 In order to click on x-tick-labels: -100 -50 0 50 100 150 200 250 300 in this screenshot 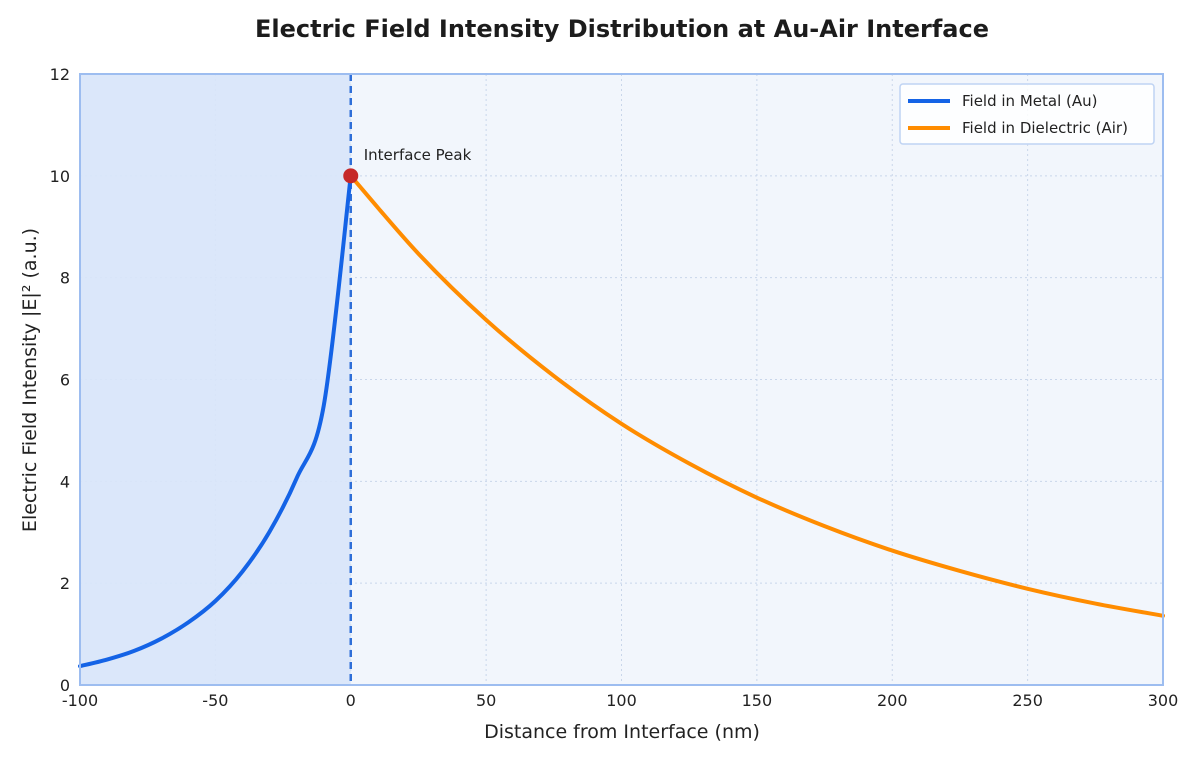, I will do `click(620, 700)`.